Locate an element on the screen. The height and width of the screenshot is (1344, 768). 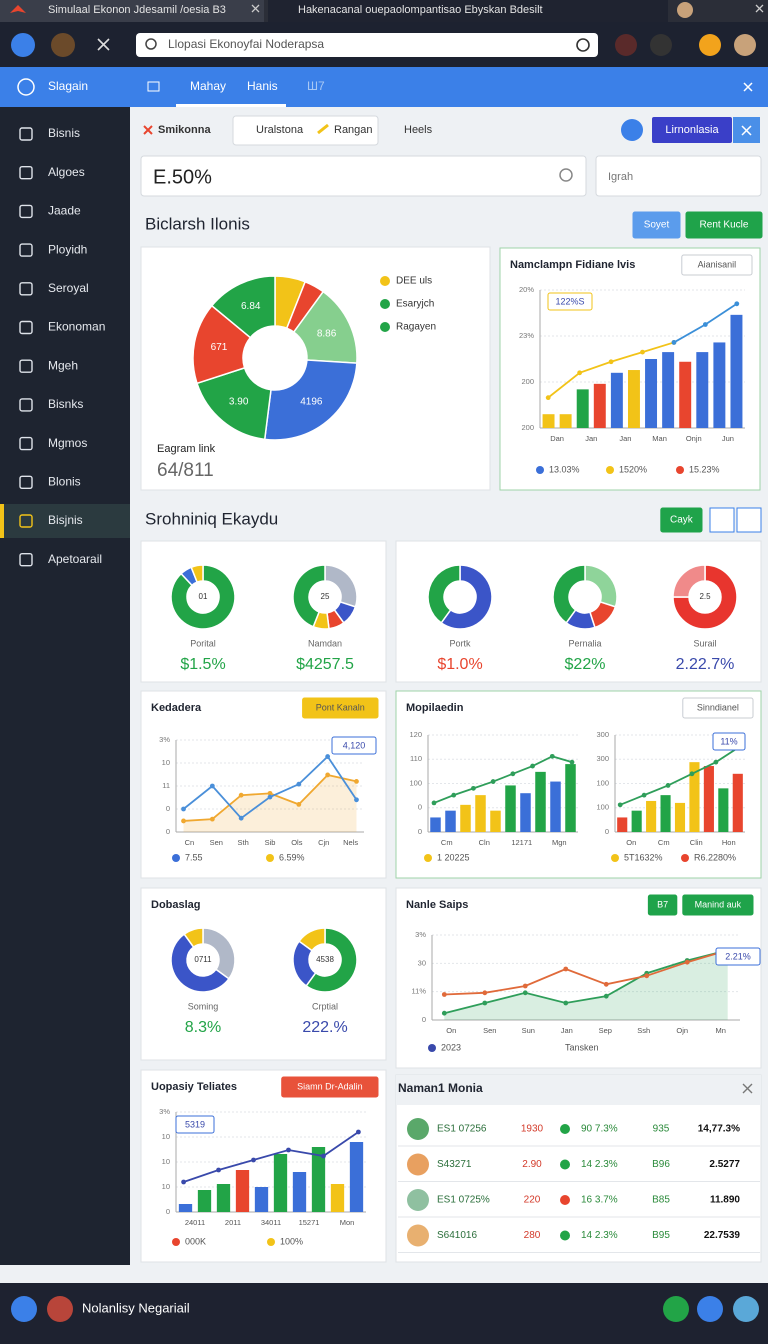
filter: Heels is located at coordinates (418, 130).